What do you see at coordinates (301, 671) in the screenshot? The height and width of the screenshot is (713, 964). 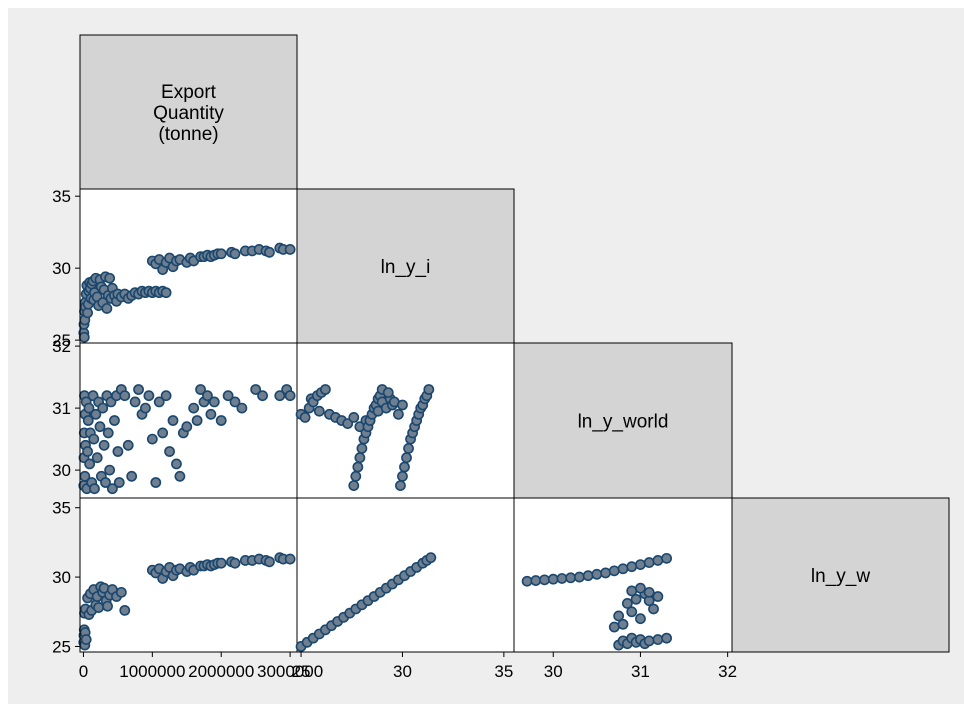 I see `x-tick-label: 25` at bounding box center [301, 671].